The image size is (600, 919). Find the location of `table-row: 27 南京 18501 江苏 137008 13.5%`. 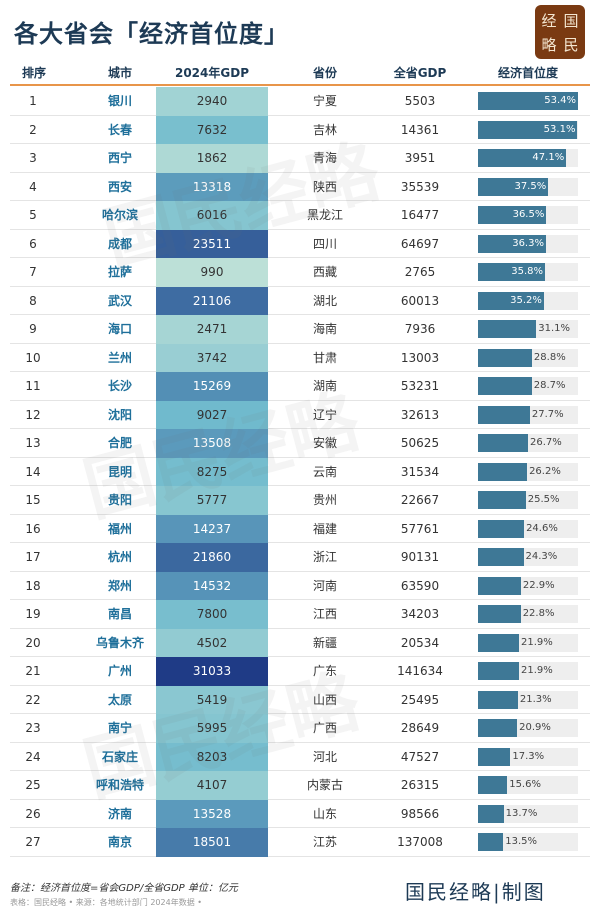

table-row: 27 南京 18501 江苏 137008 13.5% is located at coordinates (300, 842).